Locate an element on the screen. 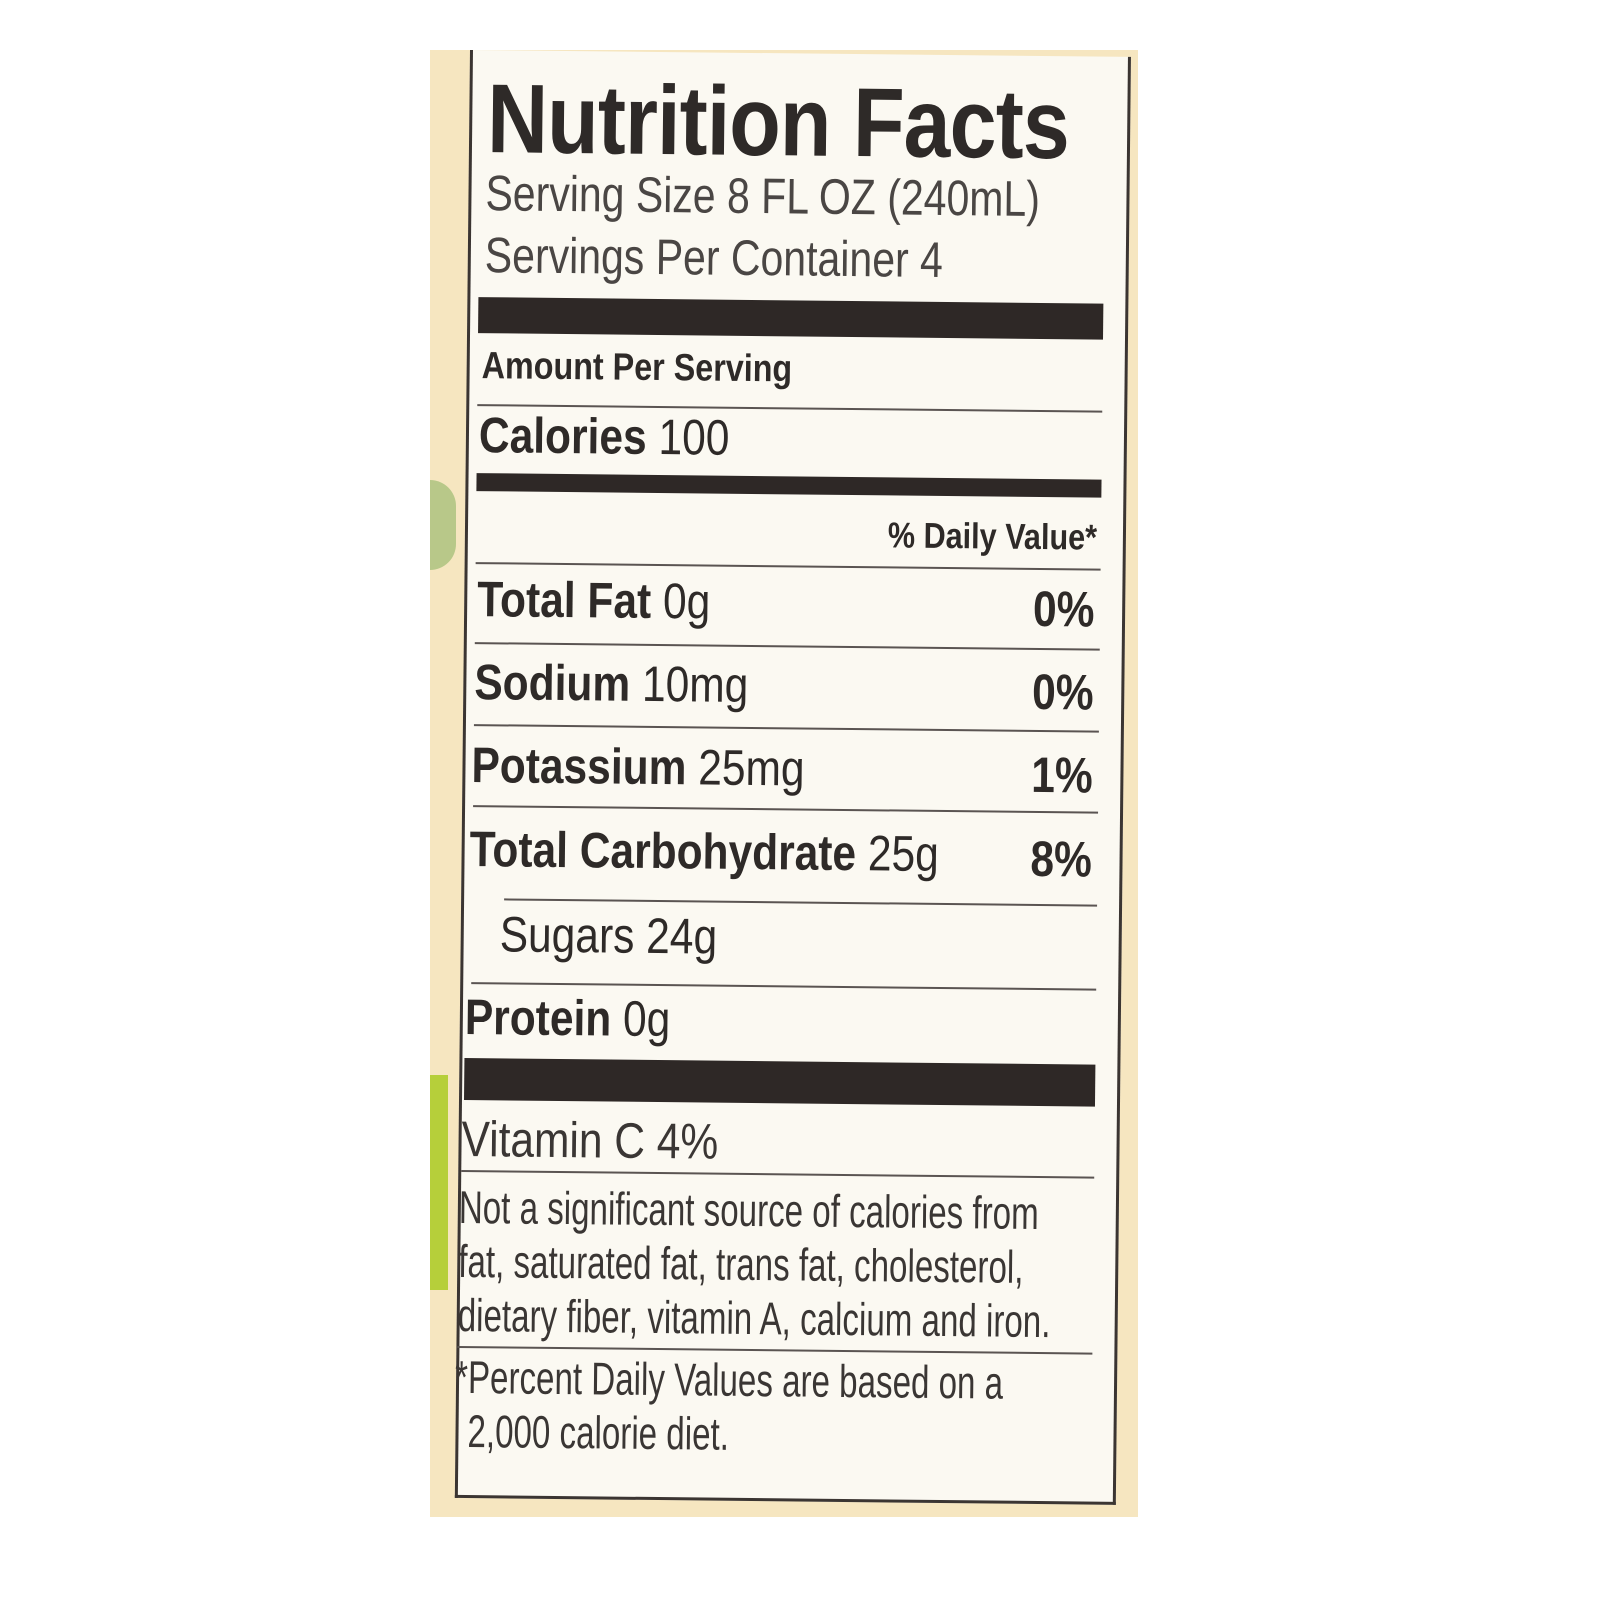 The width and height of the screenshot is (1600, 1600). nutrient-row-sodium: Sodium 10mg is located at coordinates (611, 683).